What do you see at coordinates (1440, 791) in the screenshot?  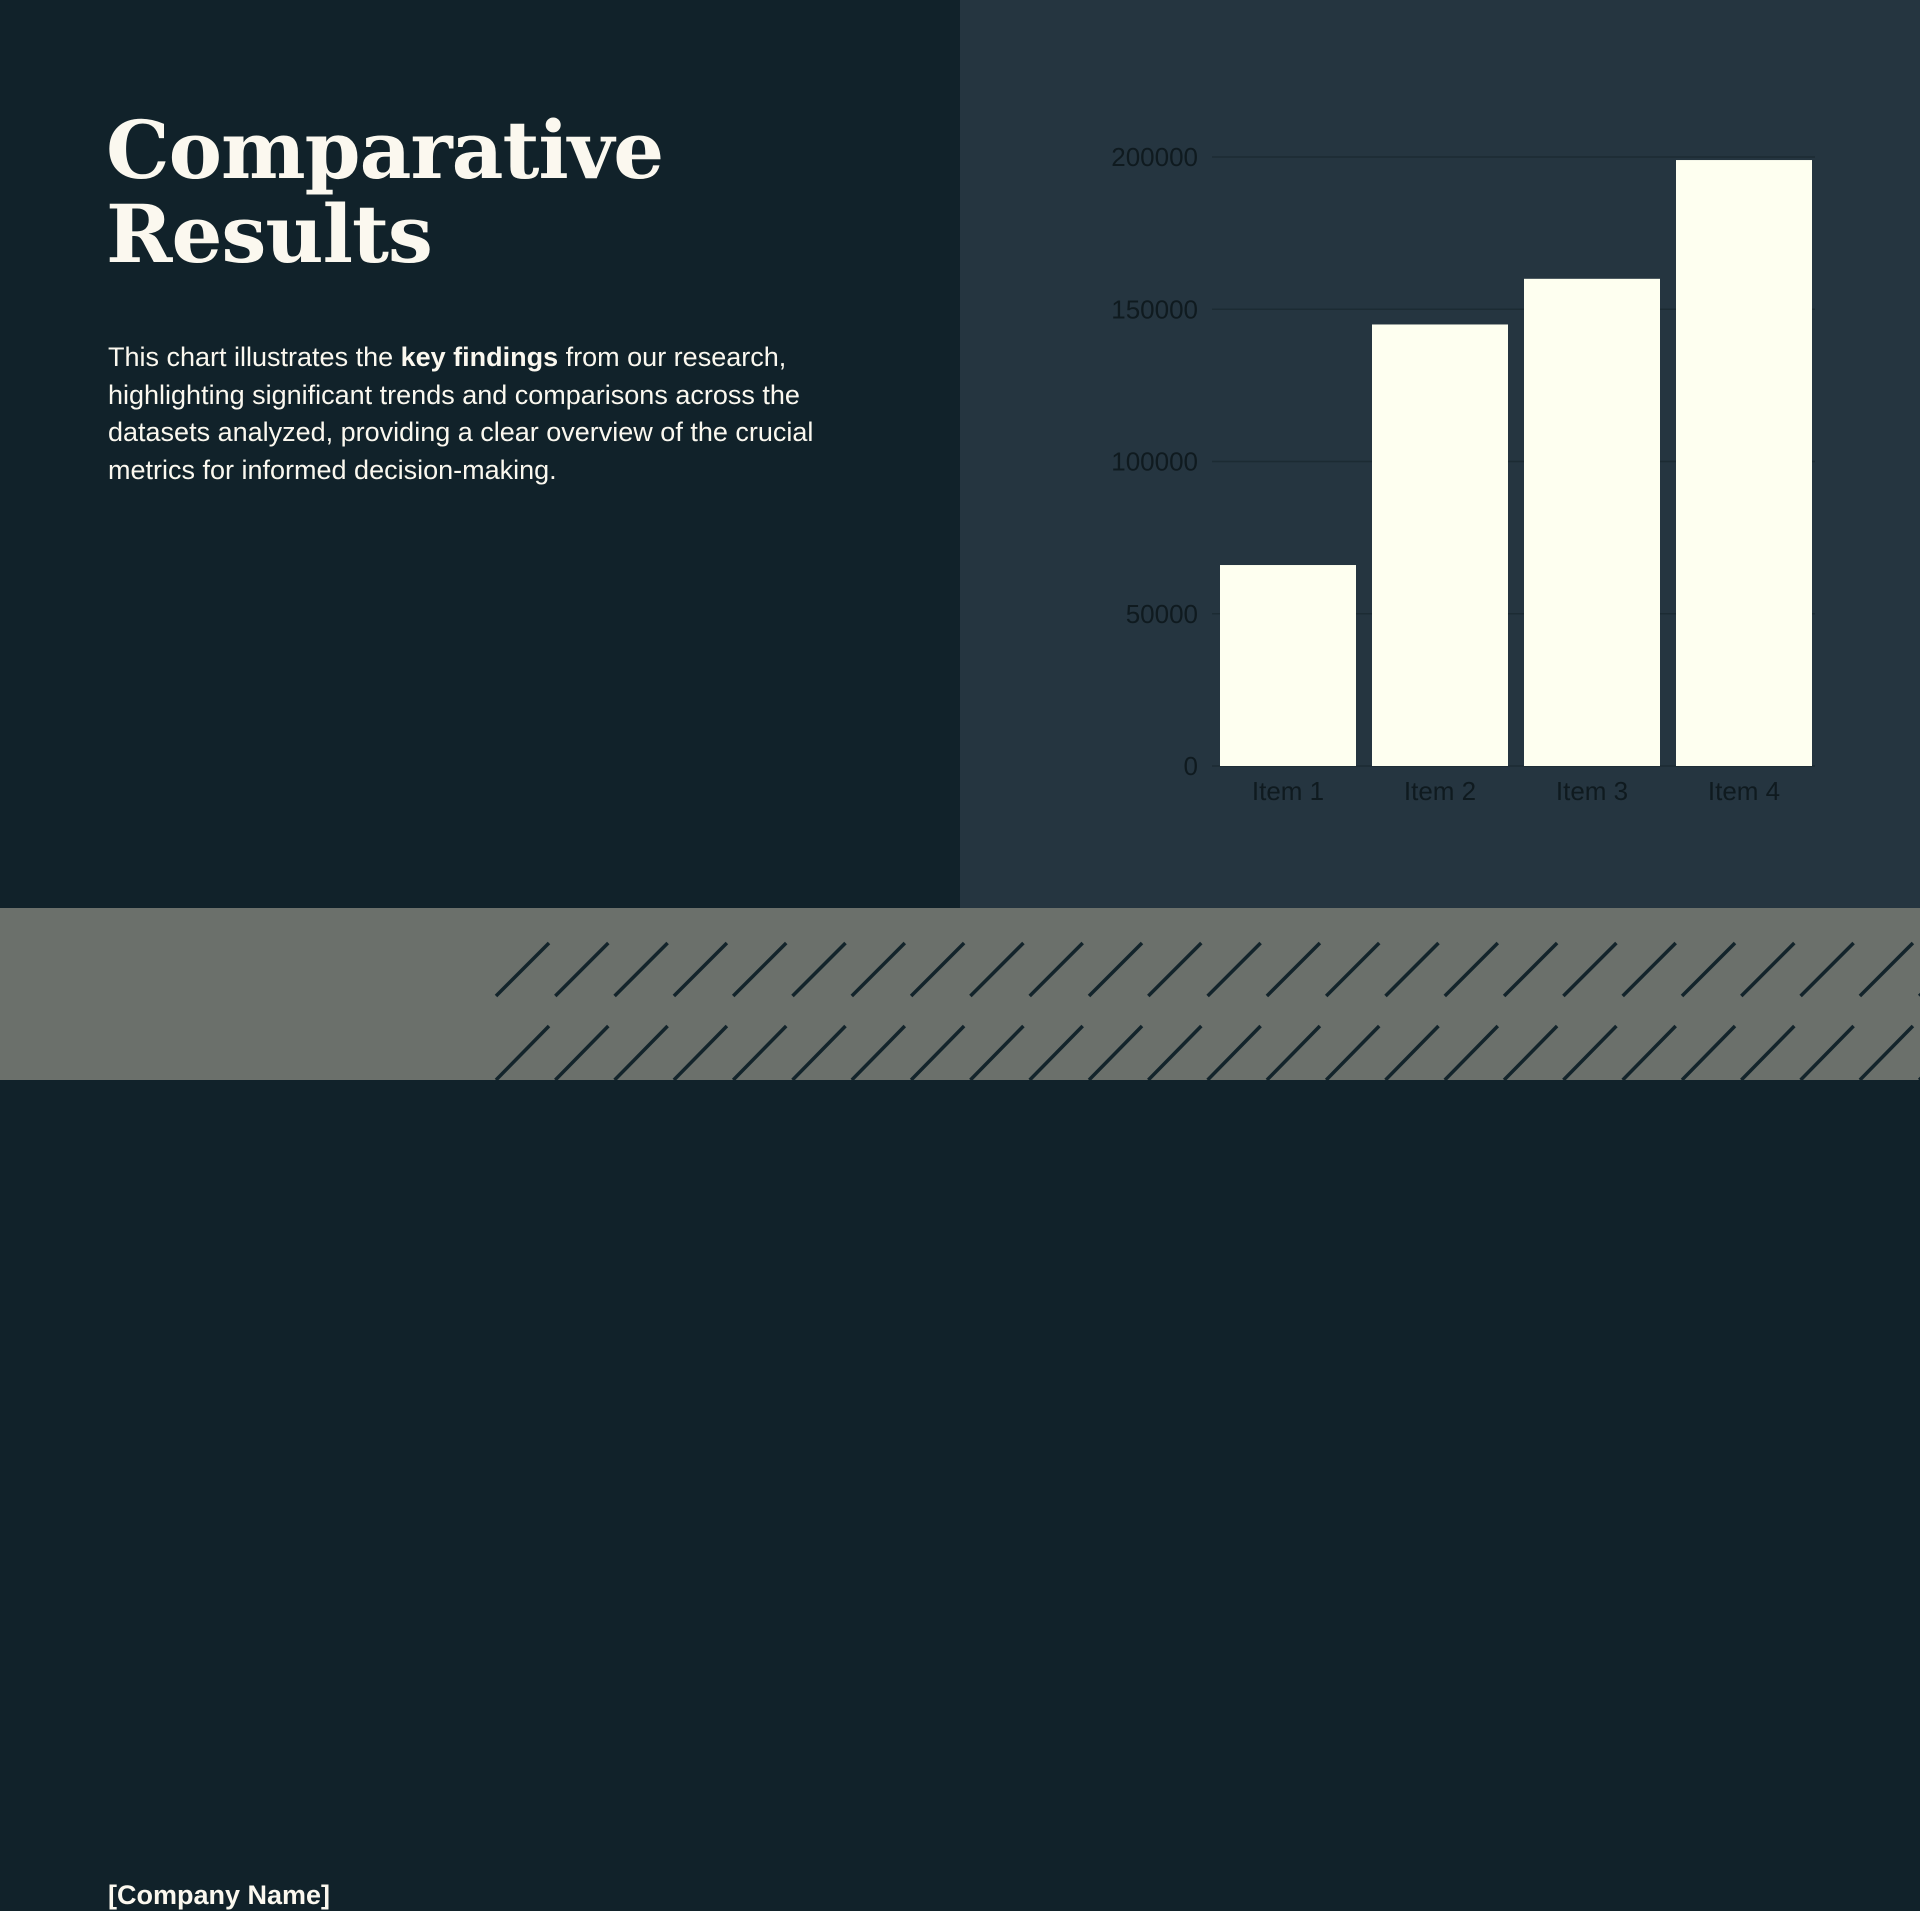 I see `x-tick-label: Item 2` at bounding box center [1440, 791].